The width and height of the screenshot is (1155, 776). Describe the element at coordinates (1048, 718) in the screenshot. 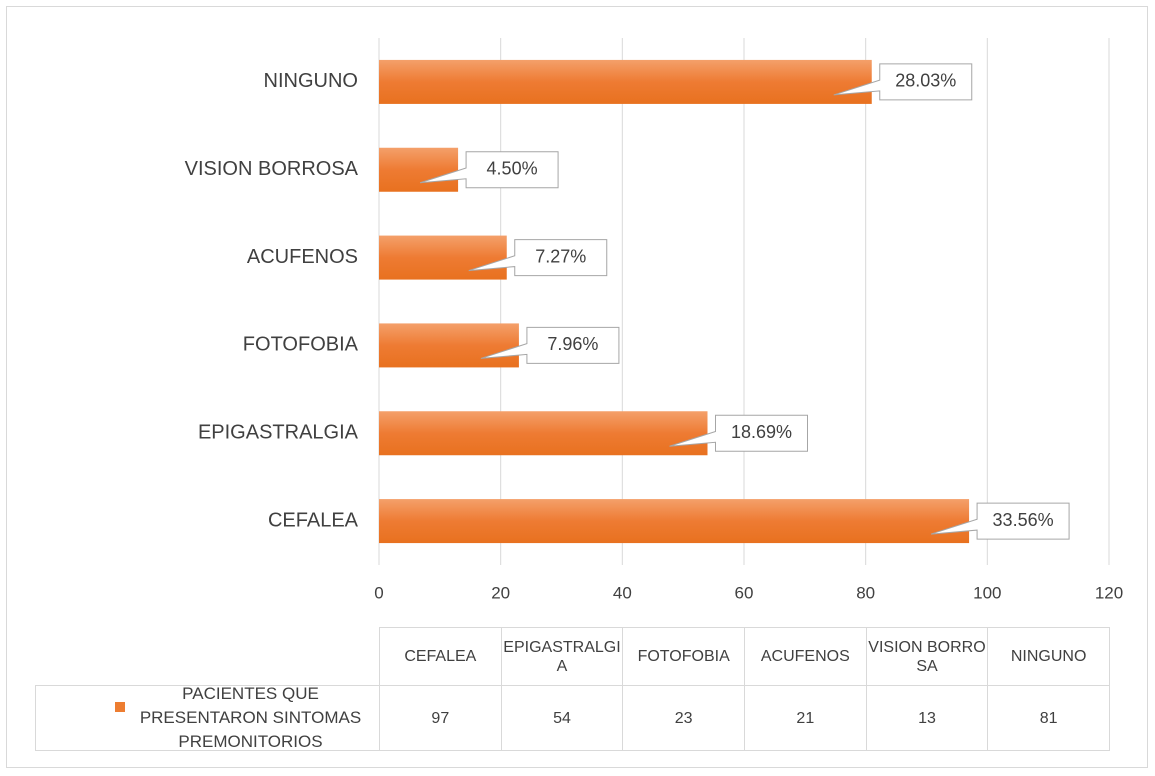

I see `table-value: 81` at that location.